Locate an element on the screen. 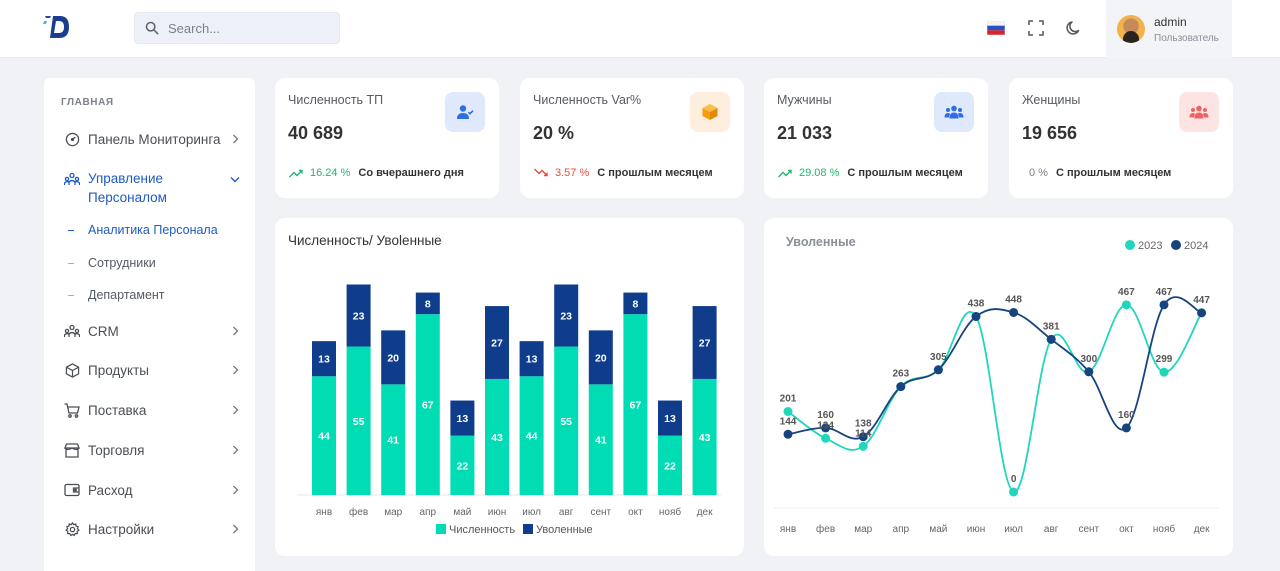  search-icon is located at coordinates (152, 28).